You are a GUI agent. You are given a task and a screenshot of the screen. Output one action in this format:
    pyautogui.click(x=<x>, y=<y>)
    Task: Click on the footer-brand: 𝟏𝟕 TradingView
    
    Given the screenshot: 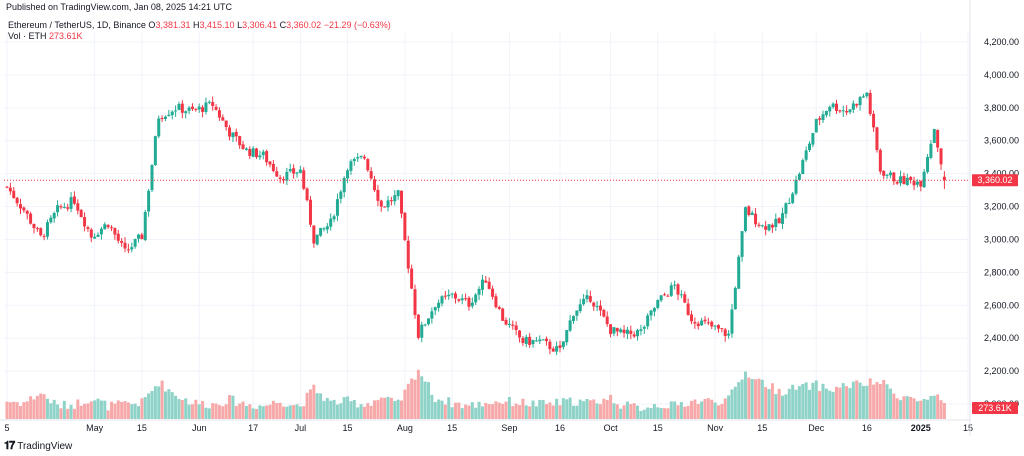 What is the action you would take?
    pyautogui.click(x=38, y=446)
    